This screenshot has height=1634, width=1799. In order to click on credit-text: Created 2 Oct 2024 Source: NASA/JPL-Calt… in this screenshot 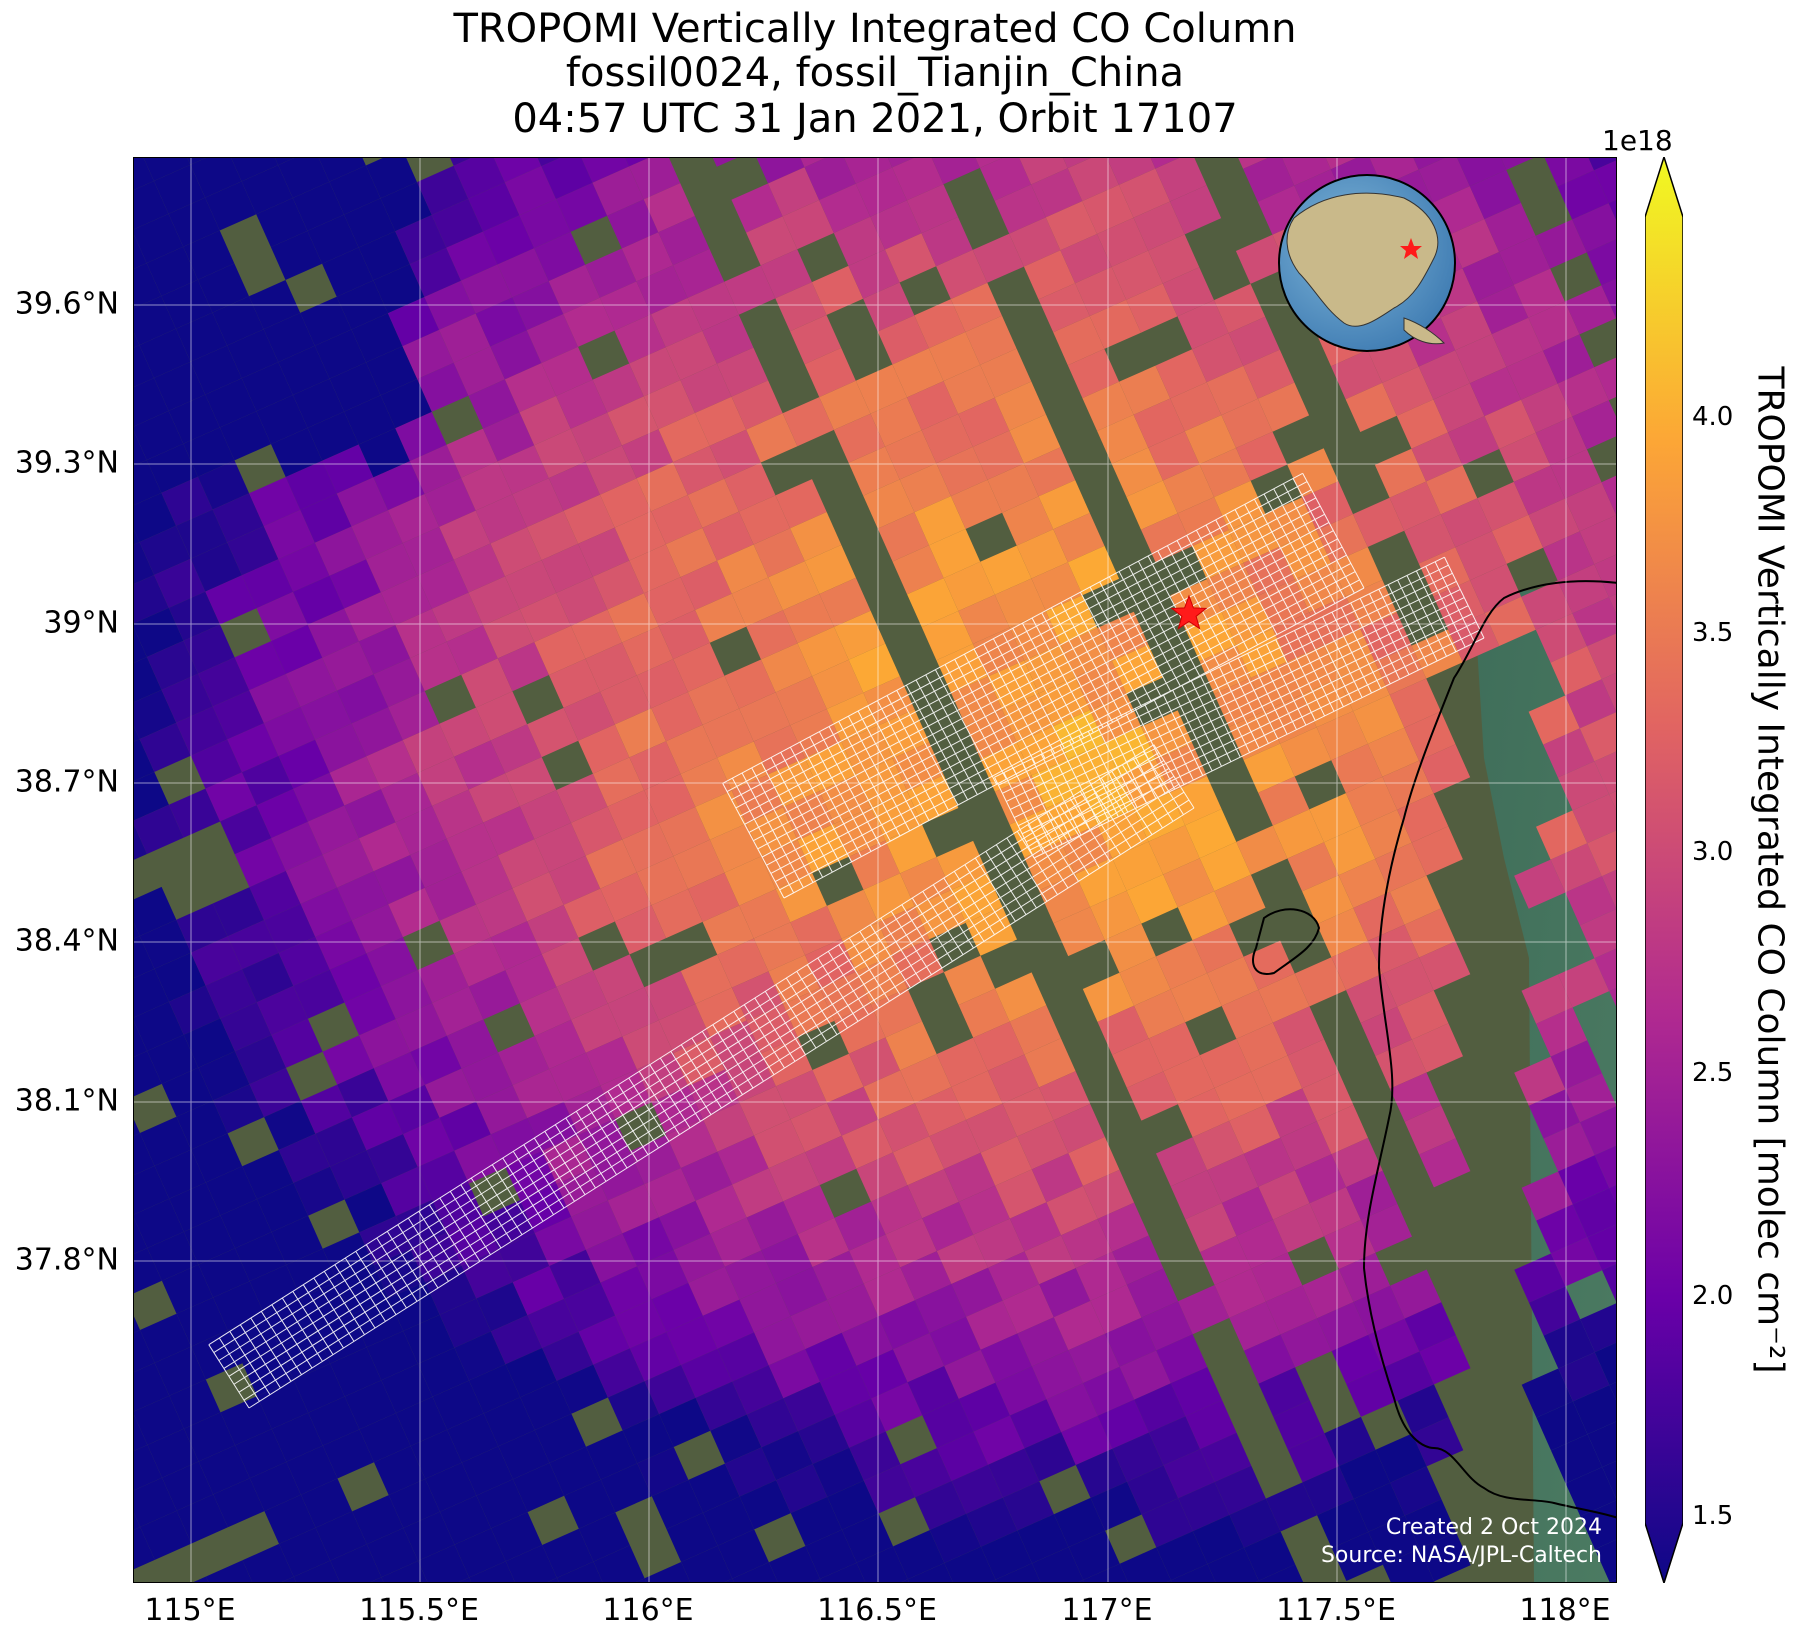, I will do `click(1461, 1542)`.